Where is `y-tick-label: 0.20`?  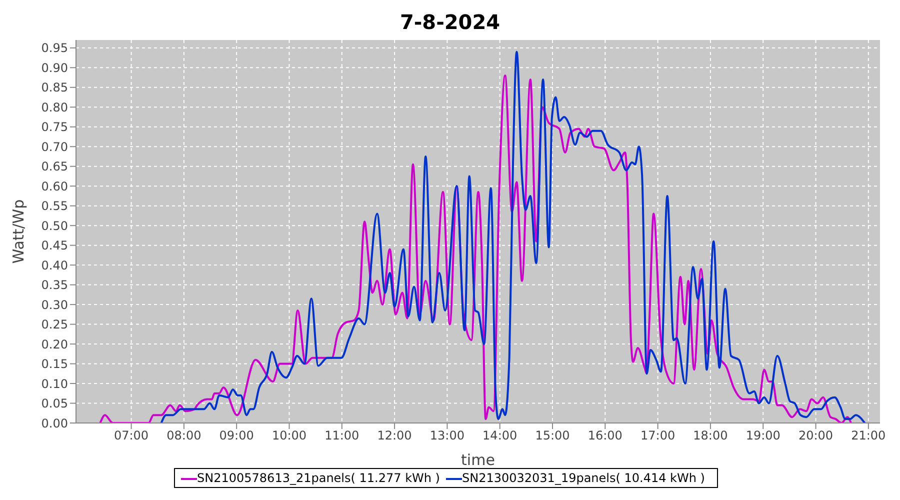
y-tick-label: 0.20 is located at coordinates (54, 344).